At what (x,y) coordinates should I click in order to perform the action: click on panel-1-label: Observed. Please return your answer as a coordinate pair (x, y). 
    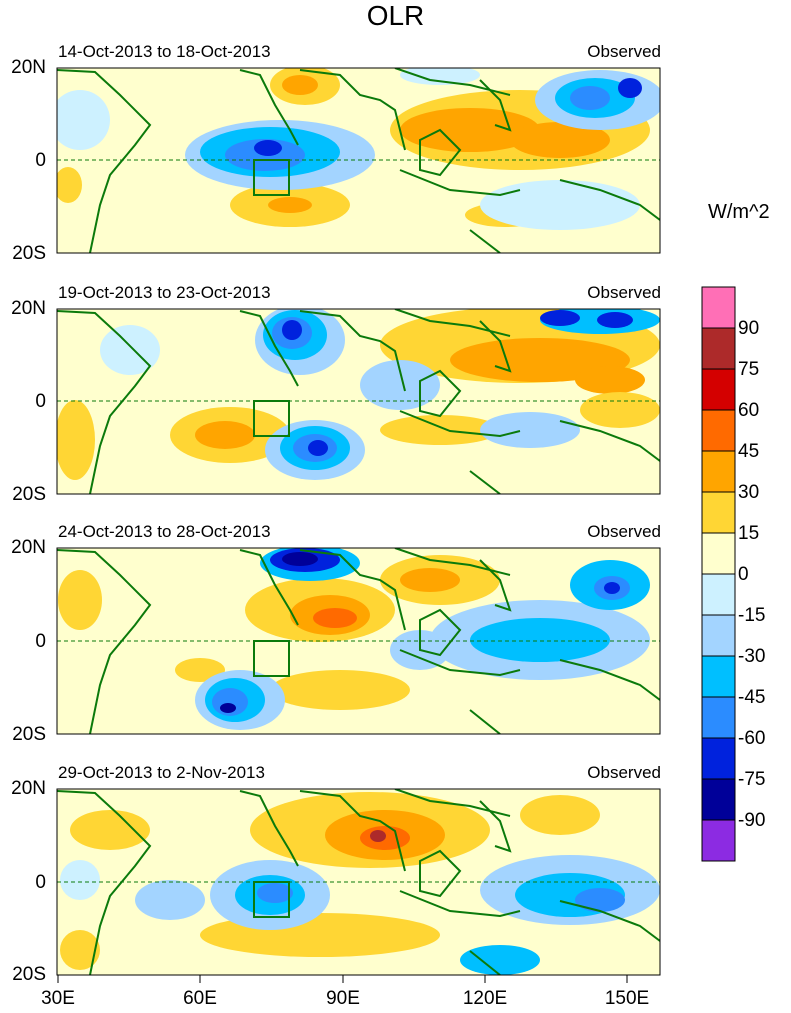
    Looking at the image, I should click on (624, 51).